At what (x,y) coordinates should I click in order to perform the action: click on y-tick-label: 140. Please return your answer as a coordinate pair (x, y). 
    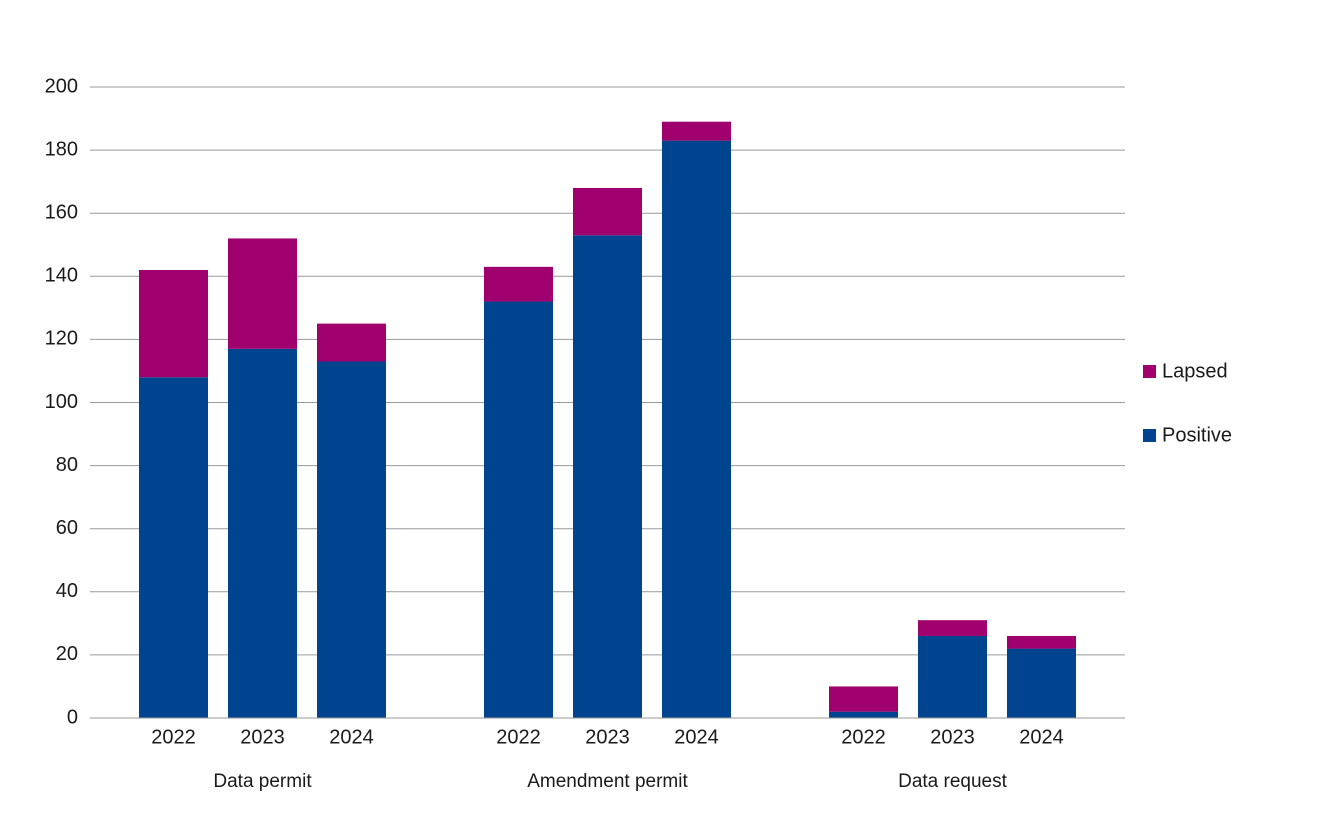
    Looking at the image, I should click on (61, 276).